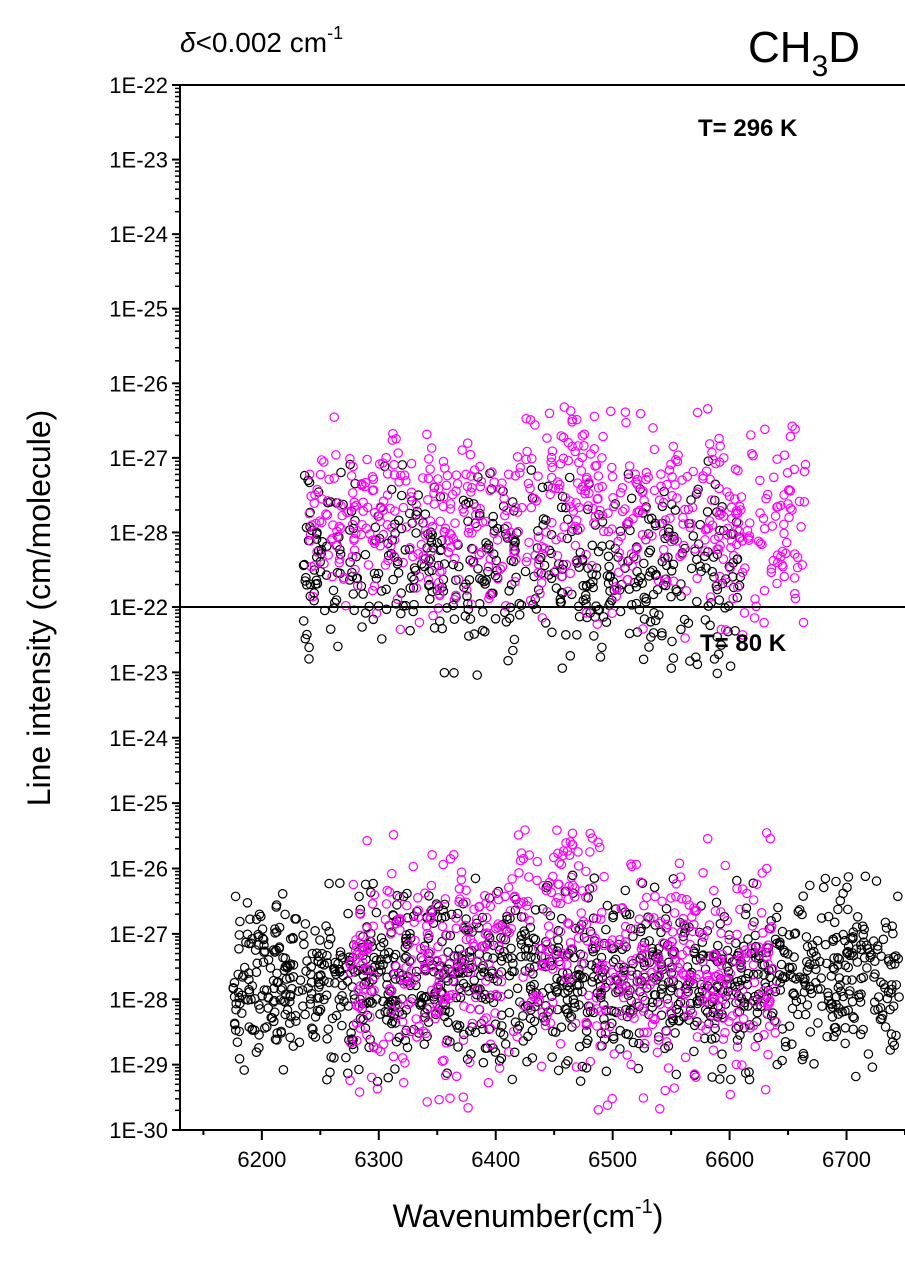  I want to click on x-axis-ticks: 6200 6300 6400 6500 6600 6700, so click(553, 1151).